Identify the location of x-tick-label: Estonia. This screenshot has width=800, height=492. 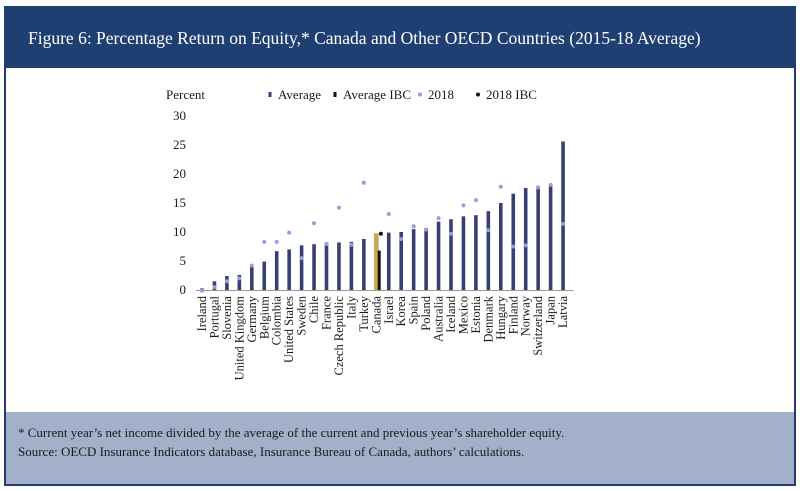
(476, 315).